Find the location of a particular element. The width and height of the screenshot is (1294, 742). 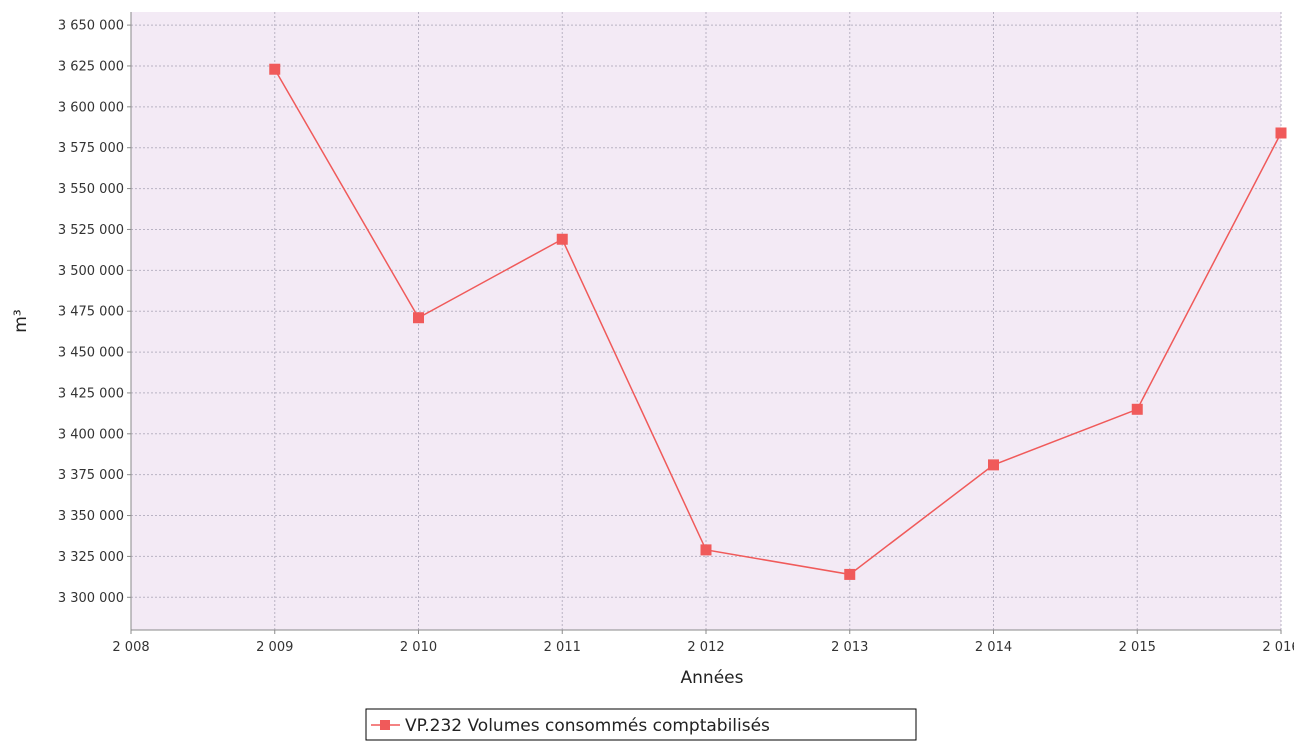

legend: VP.232 Volumes consommés comptabilisés is located at coordinates (641, 724).